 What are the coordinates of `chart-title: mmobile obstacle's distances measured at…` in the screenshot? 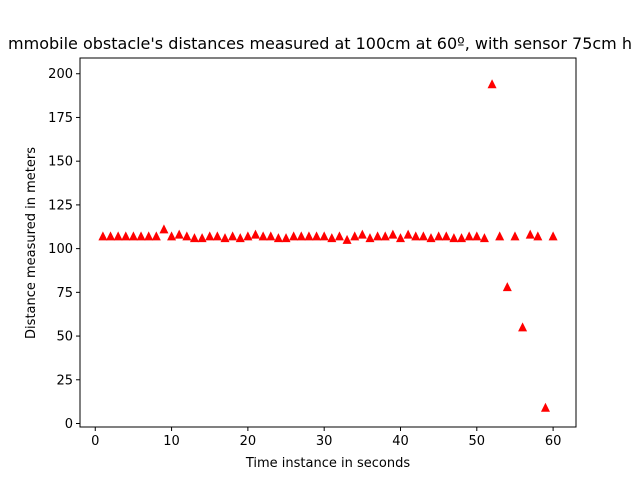 It's located at (320, 43).